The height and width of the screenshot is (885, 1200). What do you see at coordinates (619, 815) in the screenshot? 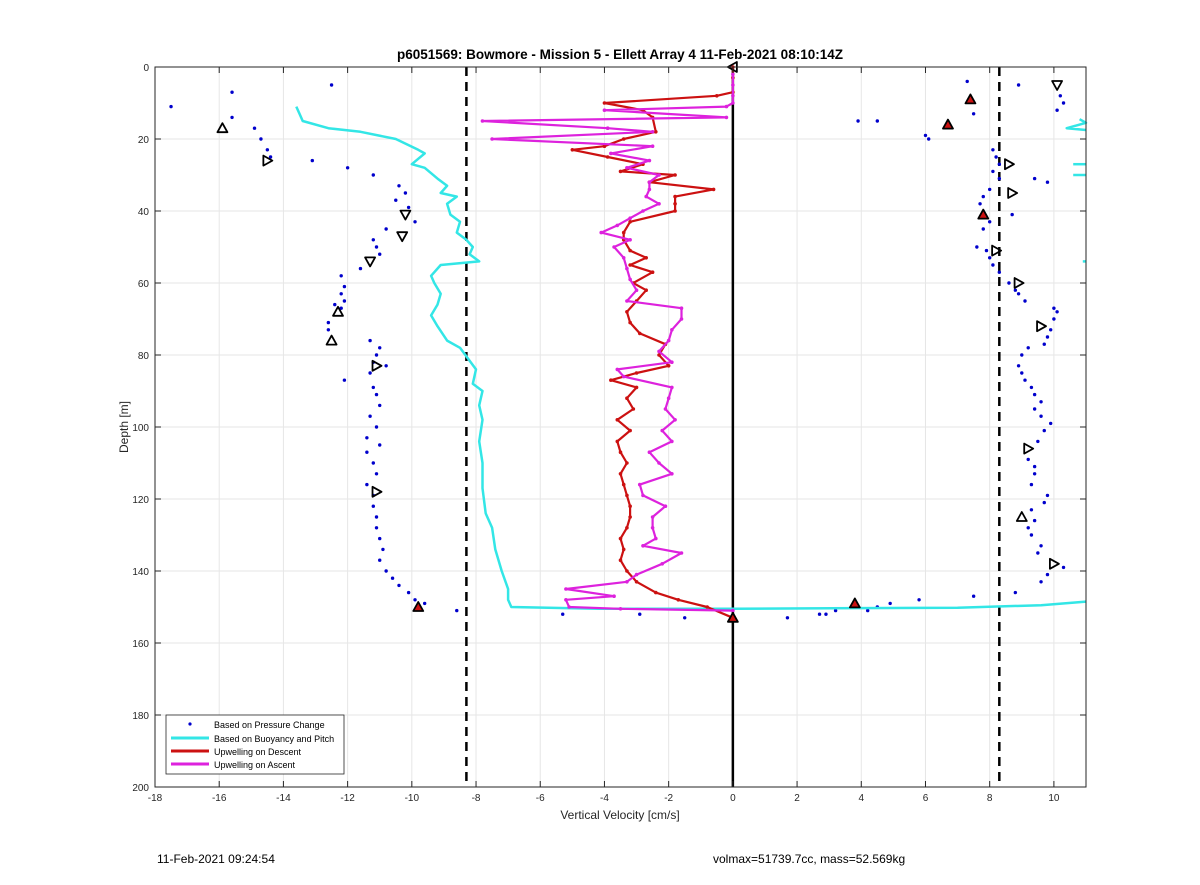
I see `x-axis-label: Vertical Velocity [cm/s]` at bounding box center [619, 815].